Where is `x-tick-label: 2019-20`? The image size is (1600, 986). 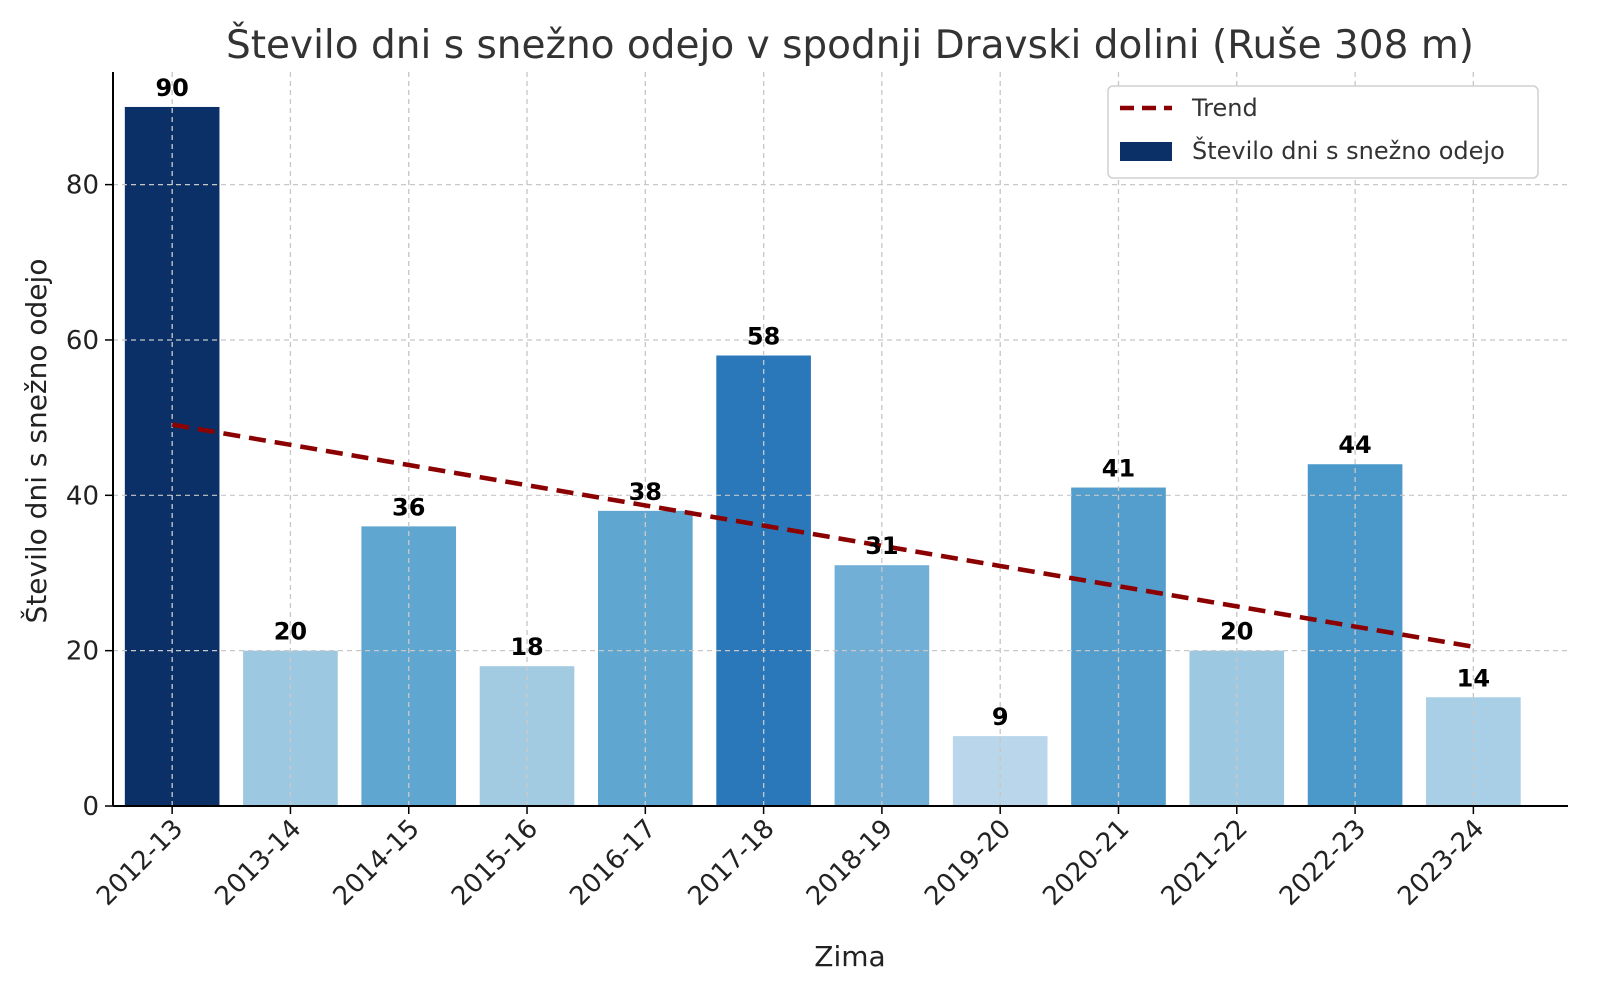
x-tick-label: 2019-20 is located at coordinates (968, 863).